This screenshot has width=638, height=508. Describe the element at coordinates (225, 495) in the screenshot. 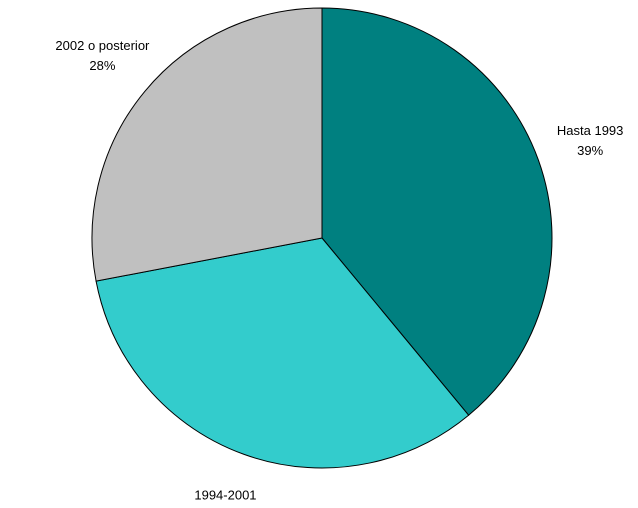

I see `slice-label: 1994-2001` at that location.